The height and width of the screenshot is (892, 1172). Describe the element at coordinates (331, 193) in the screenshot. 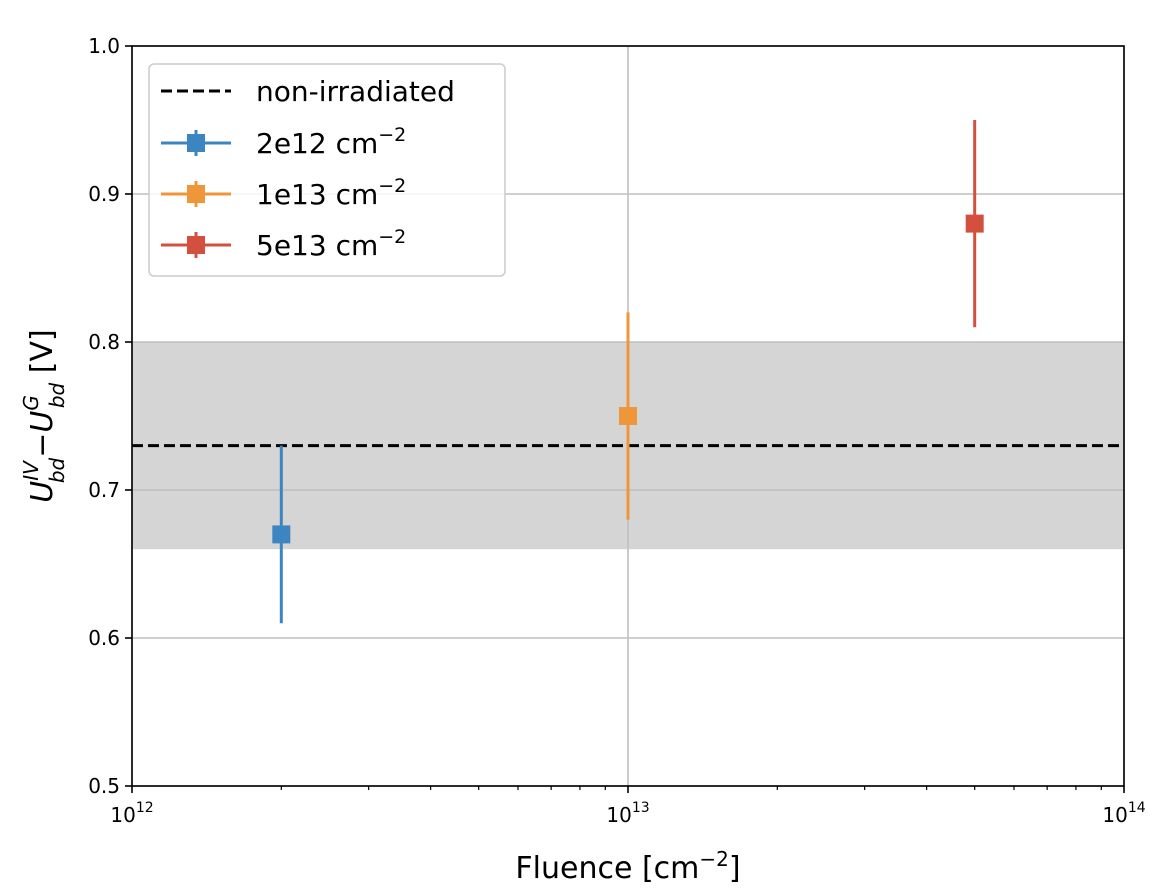

I see `legend-label: 1e13 cm−2` at that location.